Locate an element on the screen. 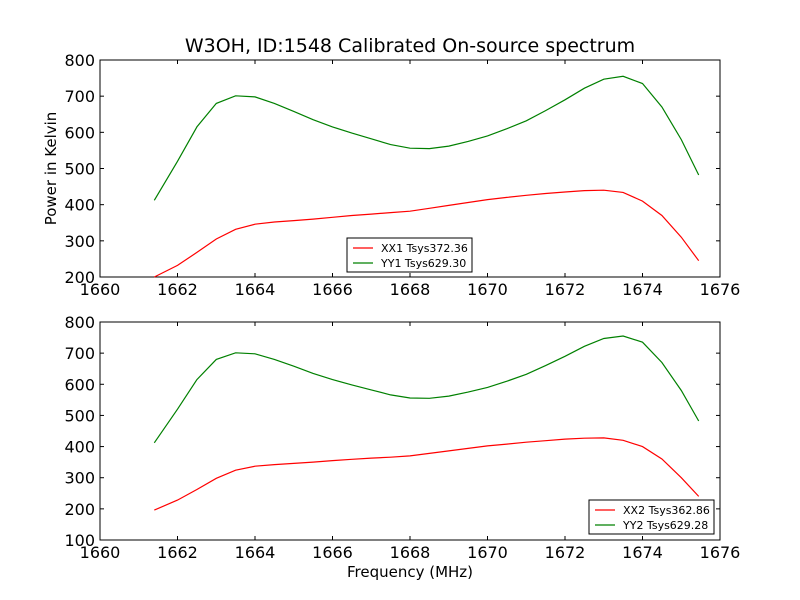 The height and width of the screenshot is (600, 800). legend-label: XX2 Tsys362.86 is located at coordinates (666, 510).